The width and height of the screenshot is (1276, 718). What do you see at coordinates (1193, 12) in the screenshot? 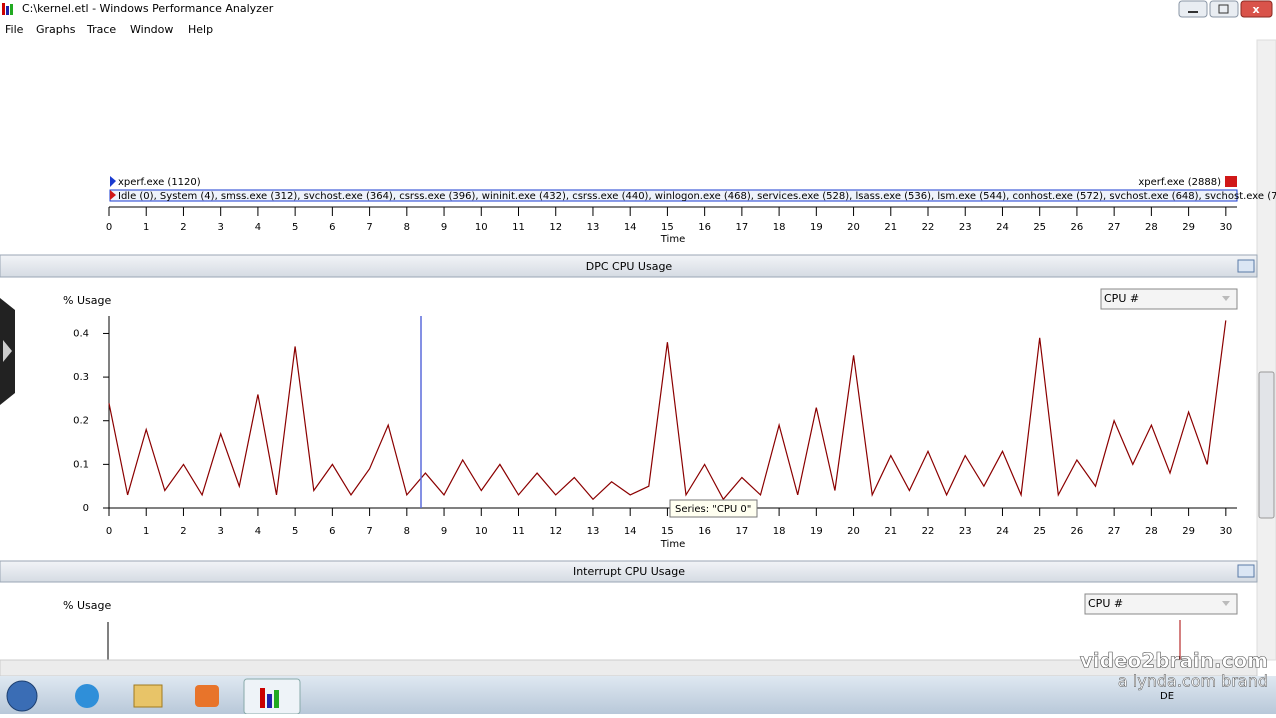
I see `minimize-glyph` at bounding box center [1193, 12].